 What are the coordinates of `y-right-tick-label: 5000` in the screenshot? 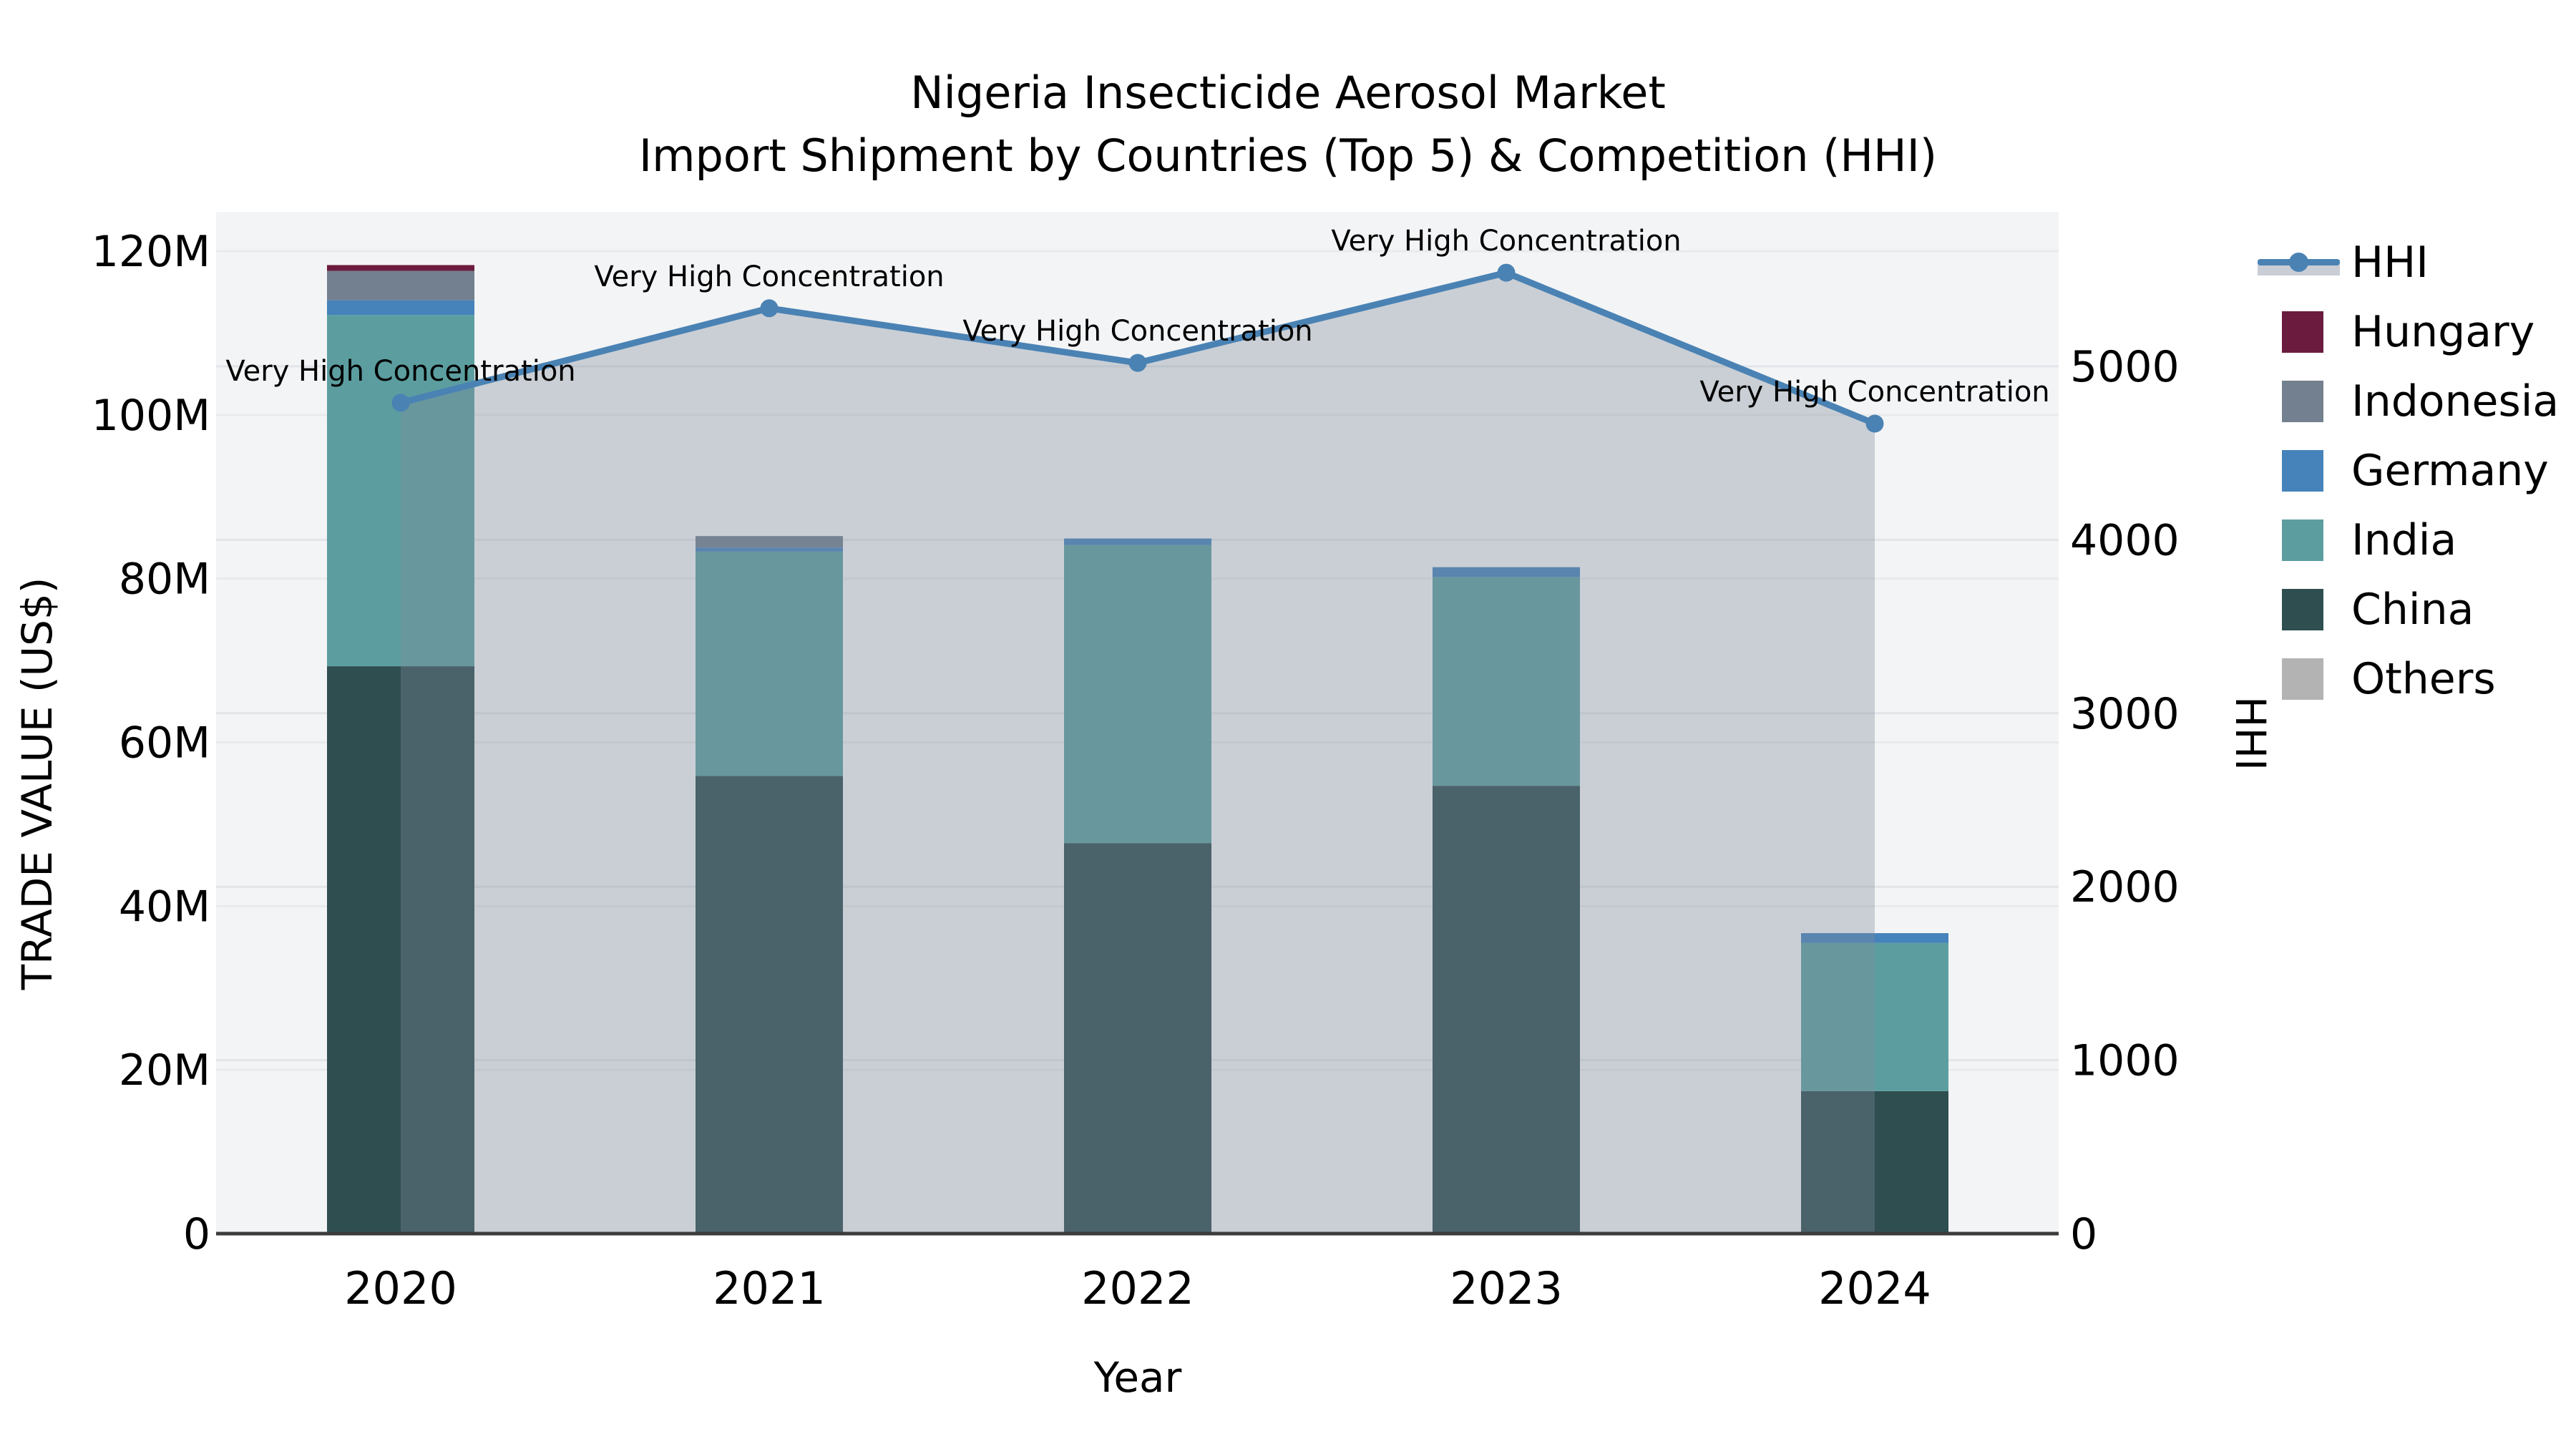 It's located at (2125, 367).